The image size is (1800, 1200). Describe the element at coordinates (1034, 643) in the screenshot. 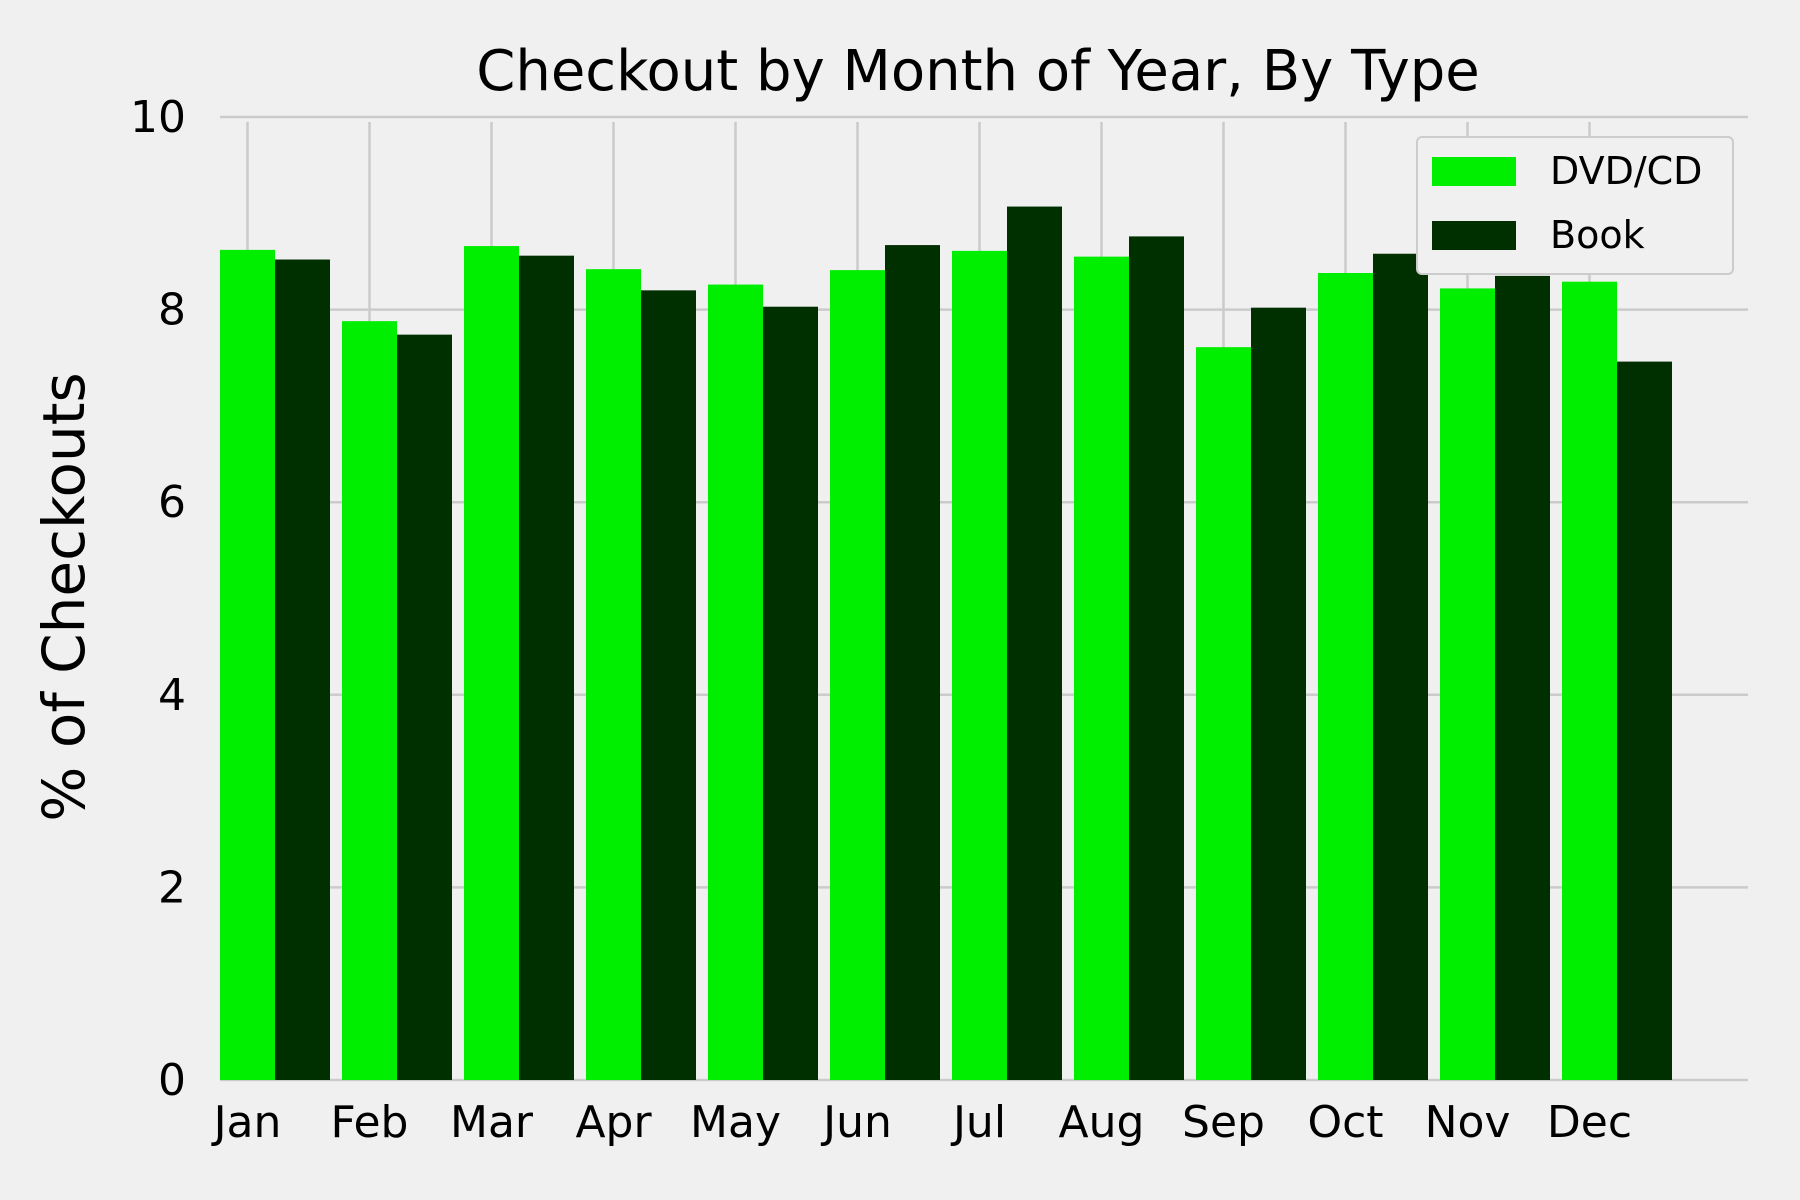

I see `bar-book-jul` at that location.